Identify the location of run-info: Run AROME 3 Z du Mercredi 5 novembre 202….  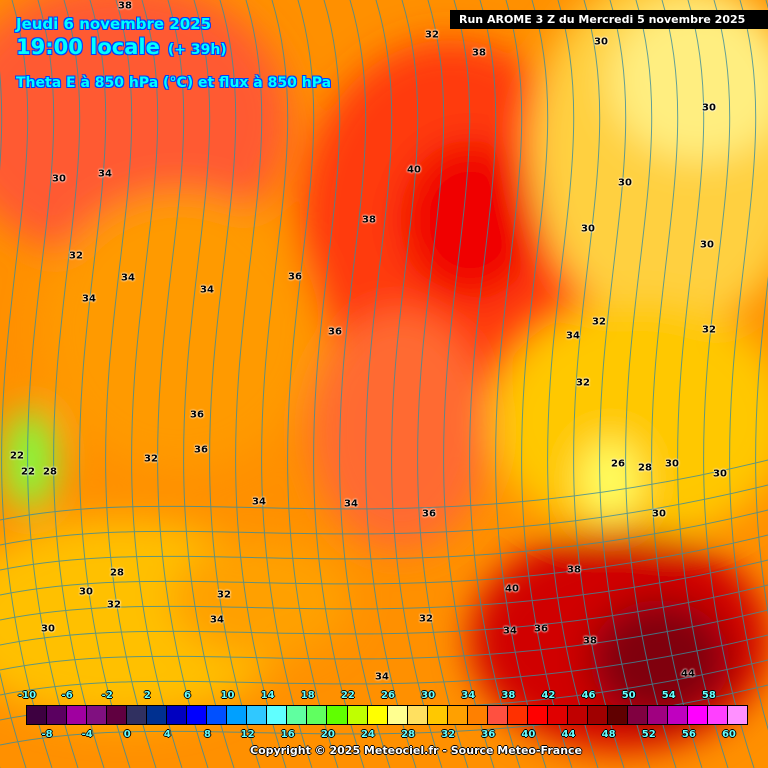
(609, 19).